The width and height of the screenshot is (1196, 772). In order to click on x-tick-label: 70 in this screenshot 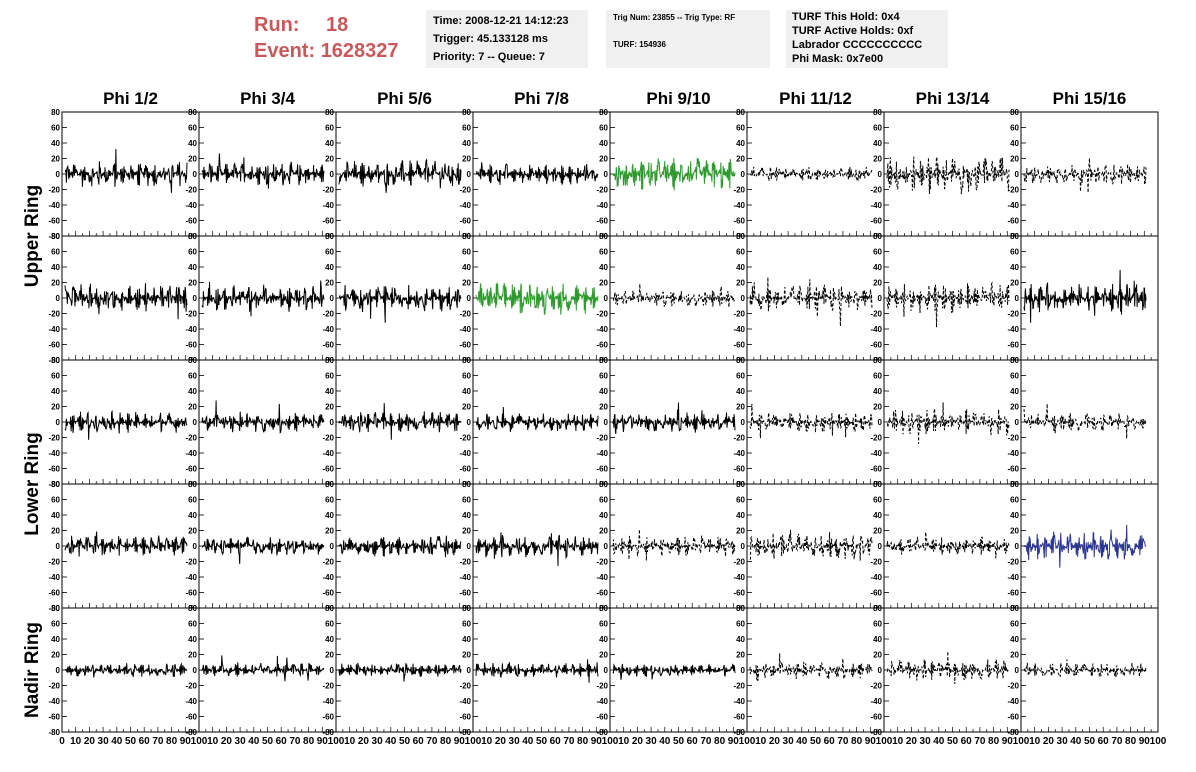, I will do `click(432, 741)`.